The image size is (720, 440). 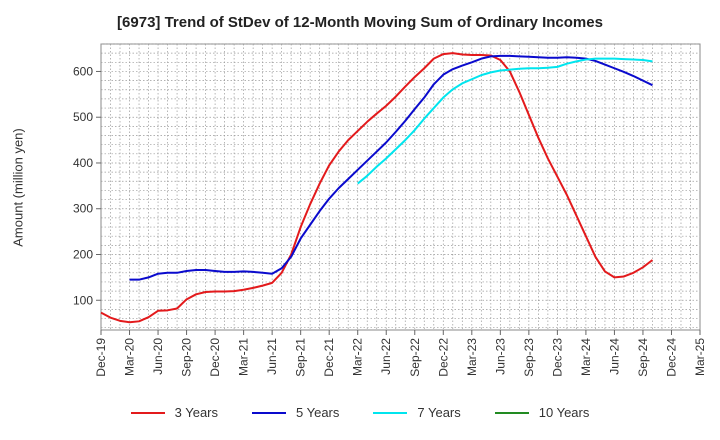 I want to click on x-tick-label: Mar-25, so click(x=700, y=357).